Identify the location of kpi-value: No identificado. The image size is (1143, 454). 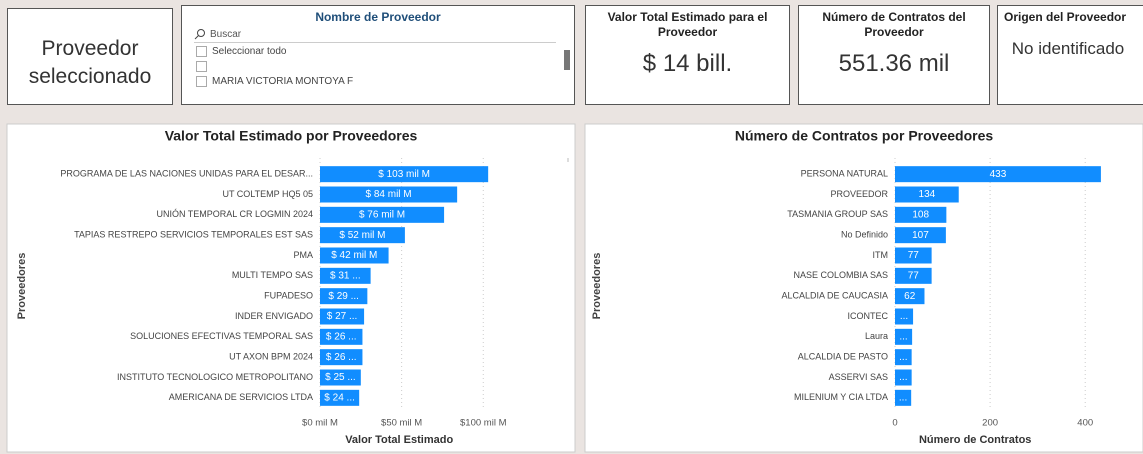
(1068, 48).